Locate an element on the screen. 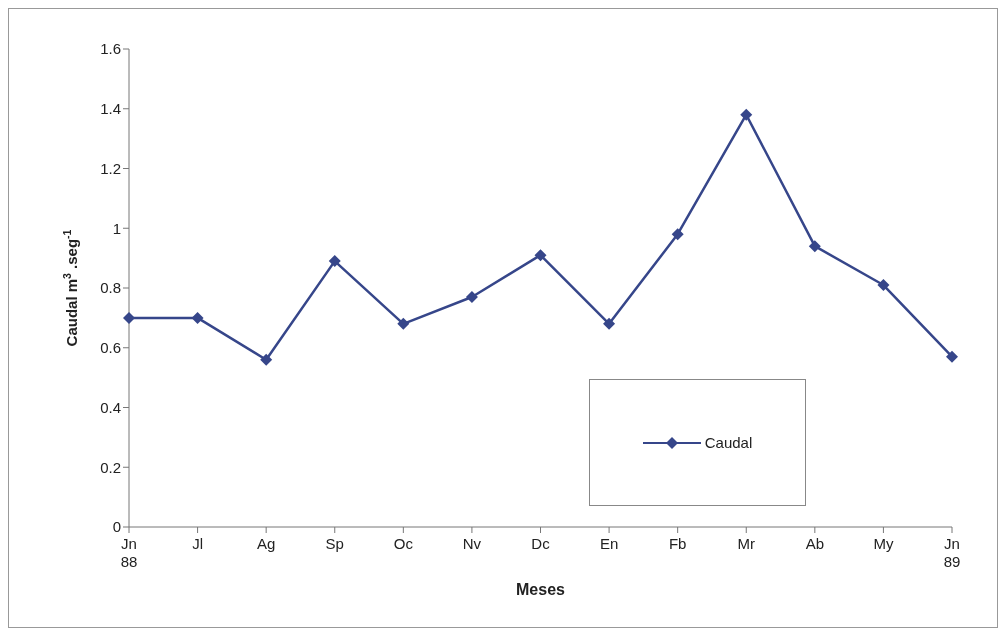  y-tick-label: 1.2 is located at coordinates (110, 168).